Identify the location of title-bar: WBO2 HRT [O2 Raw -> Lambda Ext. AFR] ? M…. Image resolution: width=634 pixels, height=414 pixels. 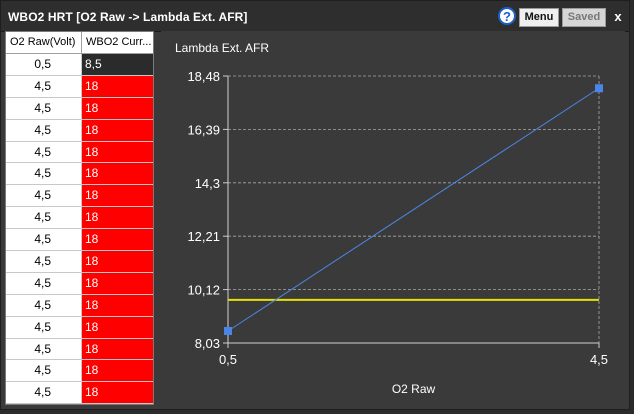
(315, 16).